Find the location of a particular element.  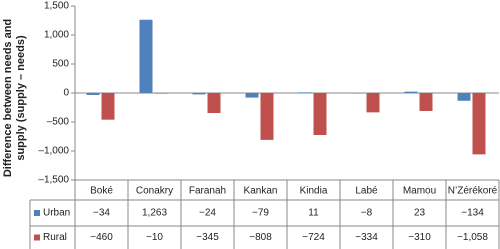

category-label: Mamou is located at coordinates (419, 191).